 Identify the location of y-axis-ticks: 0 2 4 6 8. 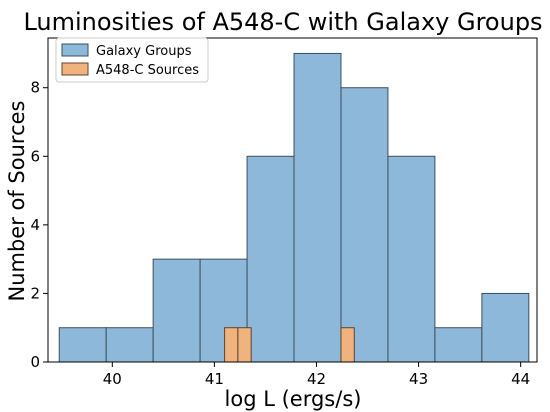
(39, 225).